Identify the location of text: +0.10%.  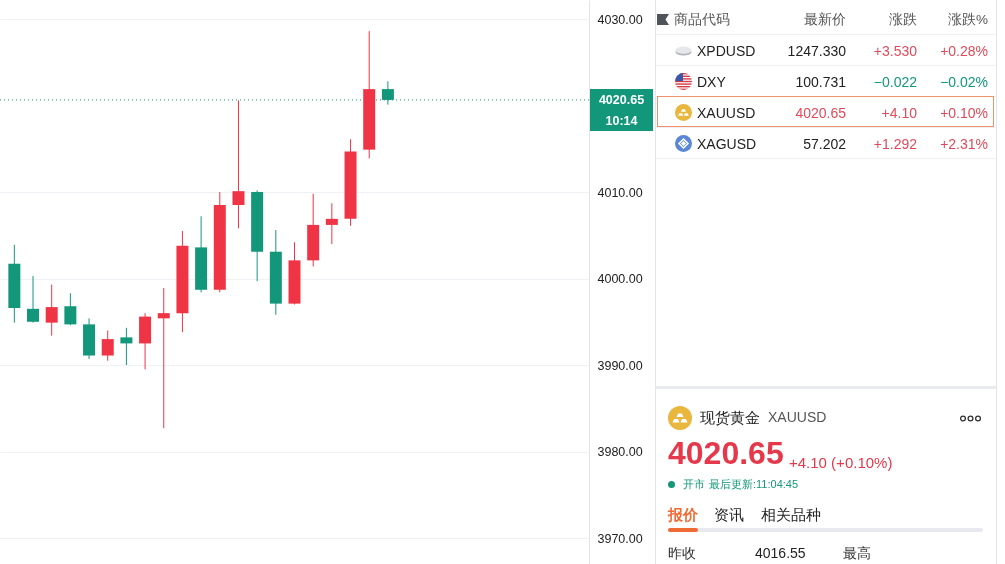
(964, 112).